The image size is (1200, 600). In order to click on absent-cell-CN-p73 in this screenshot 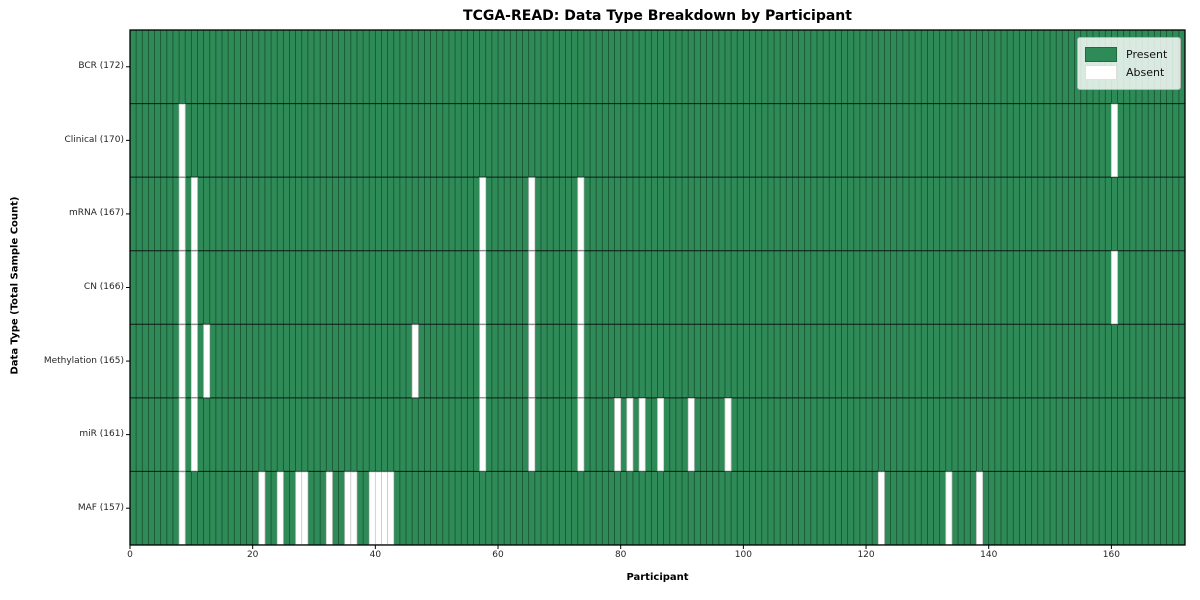, I will do `click(581, 287)`.